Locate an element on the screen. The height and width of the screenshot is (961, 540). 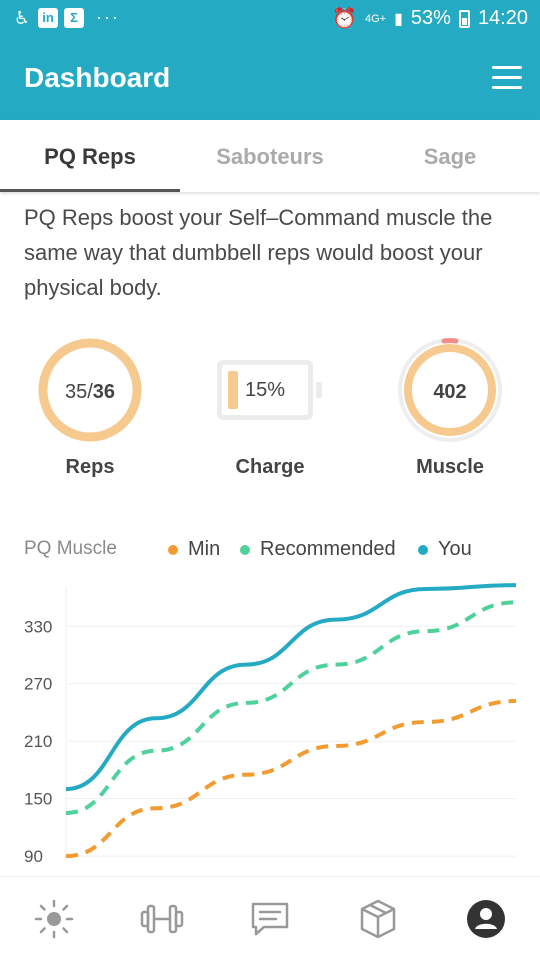
sun-icon is located at coordinates (54, 919).